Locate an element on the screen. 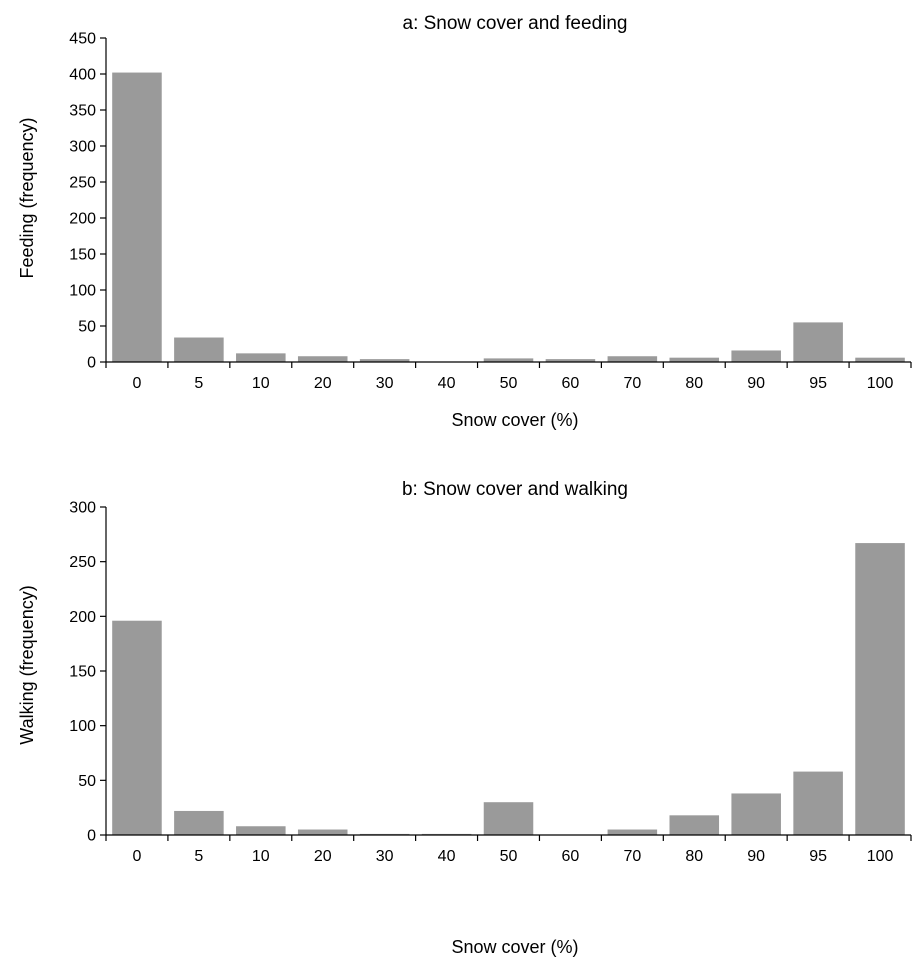  y-tick-label: 400 is located at coordinates (82, 75).